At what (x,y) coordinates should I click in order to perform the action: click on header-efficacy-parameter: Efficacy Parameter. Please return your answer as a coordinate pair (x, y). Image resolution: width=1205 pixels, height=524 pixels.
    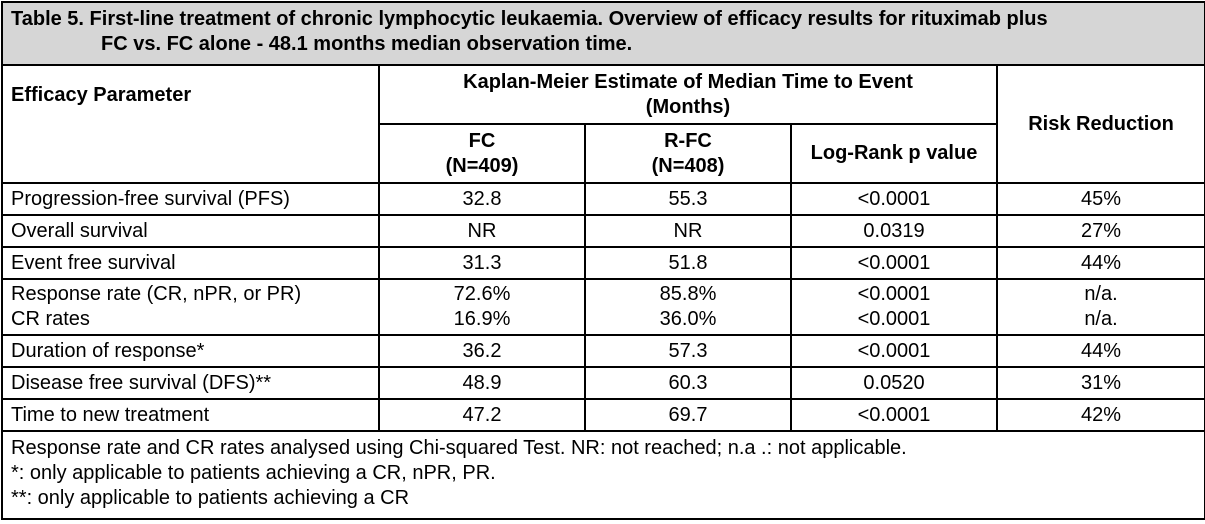
    Looking at the image, I should click on (190, 124).